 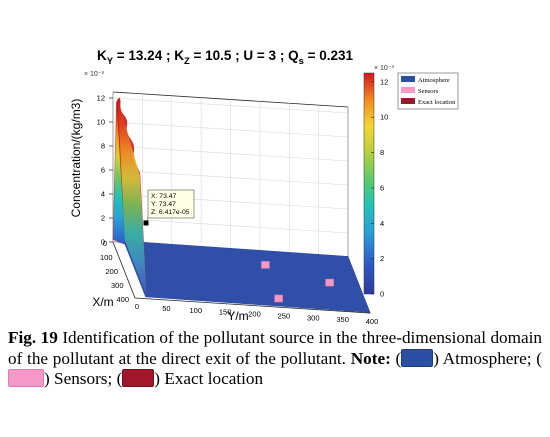 What do you see at coordinates (138, 378) in the screenshot?
I see `caption-swatch-exact-location` at bounding box center [138, 378].